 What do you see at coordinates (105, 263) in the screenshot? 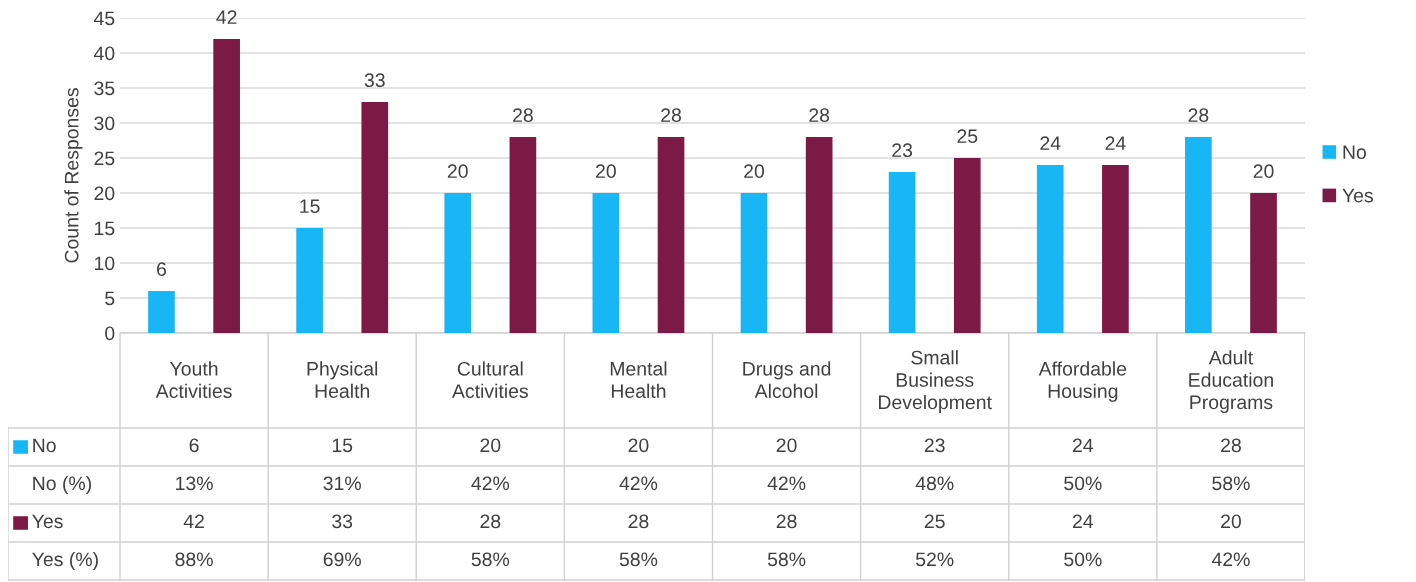
I see `y-tick-label: 10` at bounding box center [105, 263].